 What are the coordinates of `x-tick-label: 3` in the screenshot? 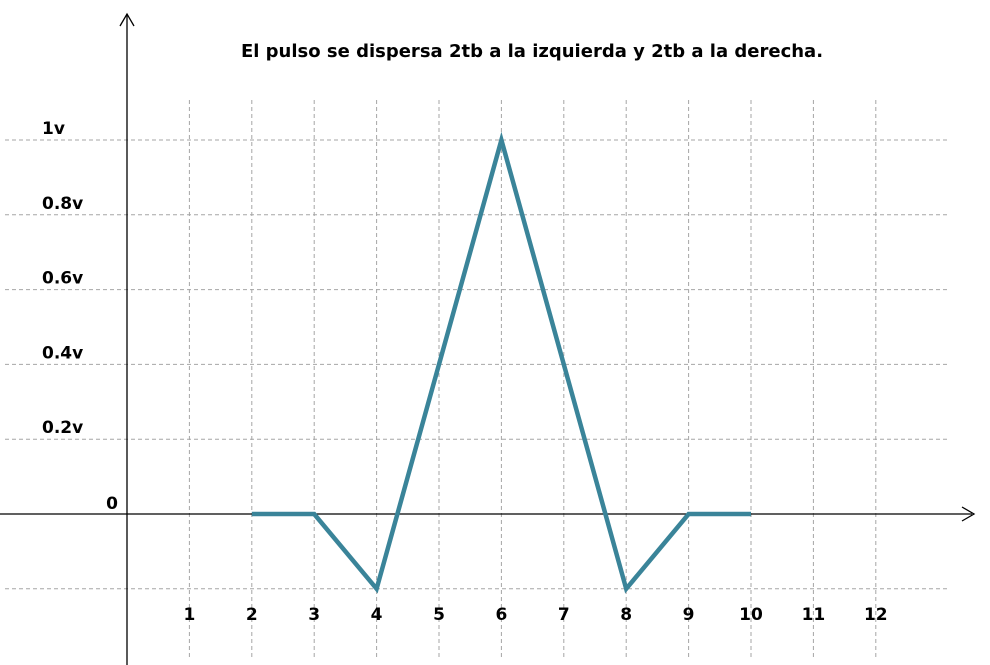 It's located at (314, 615).